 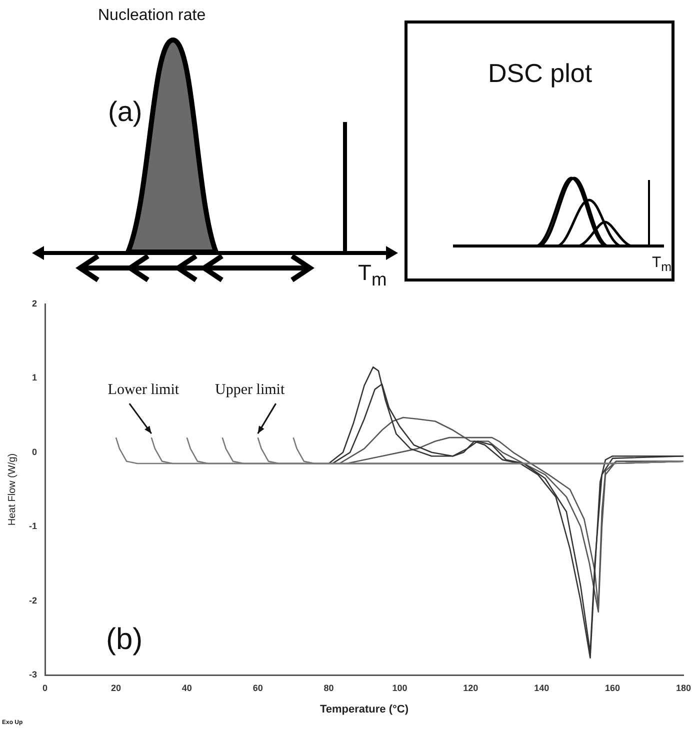 I want to click on x-tick-label: 0, so click(x=45, y=687).